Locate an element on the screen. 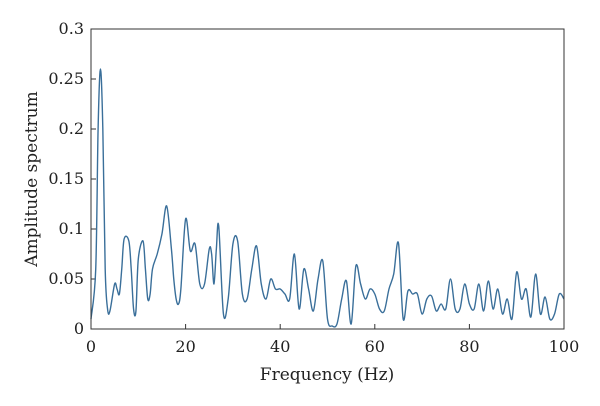 The height and width of the screenshot is (406, 600). y-tick-label: 0.3 is located at coordinates (71, 28).